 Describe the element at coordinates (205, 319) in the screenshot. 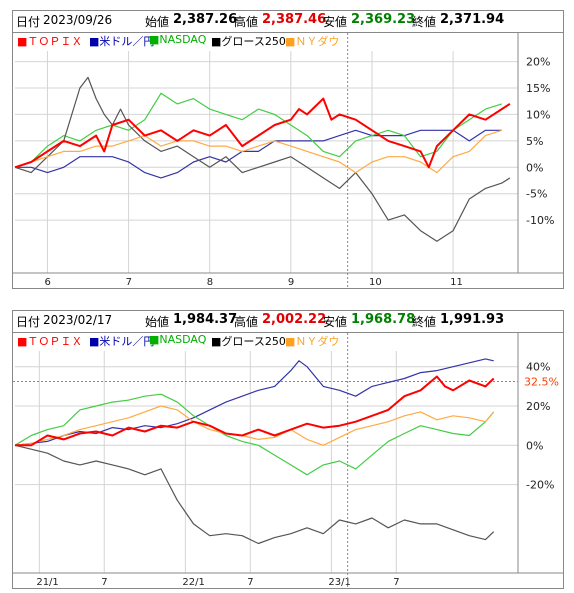

I see `open-value: 1,984.37` at that location.